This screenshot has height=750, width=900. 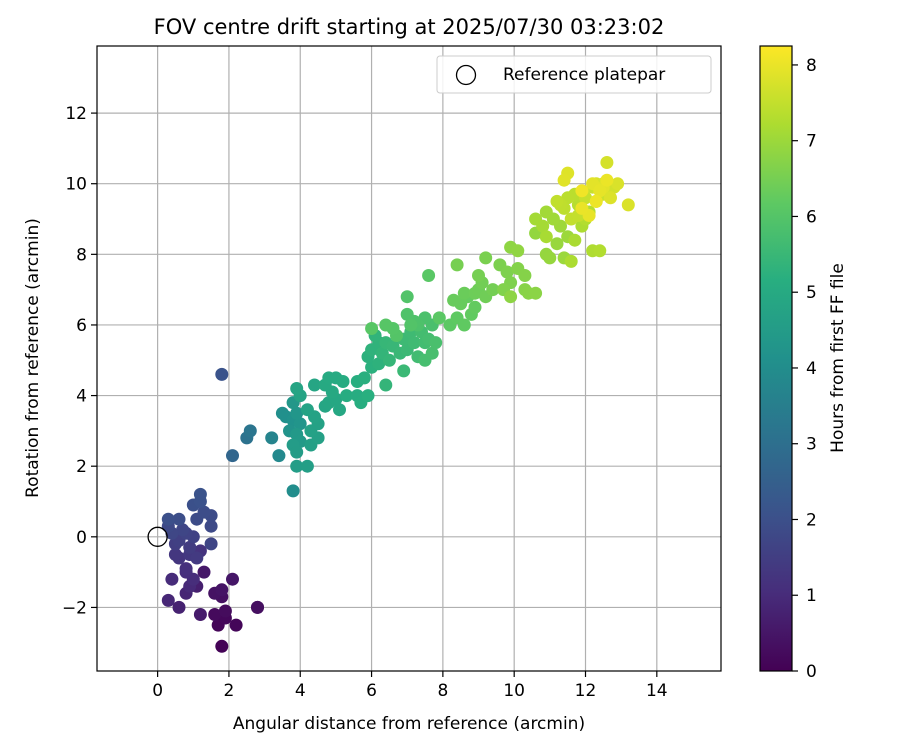 I want to click on y-axis-ticks: −2 0 2 4 6 8 10 12, so click(x=79, y=361).